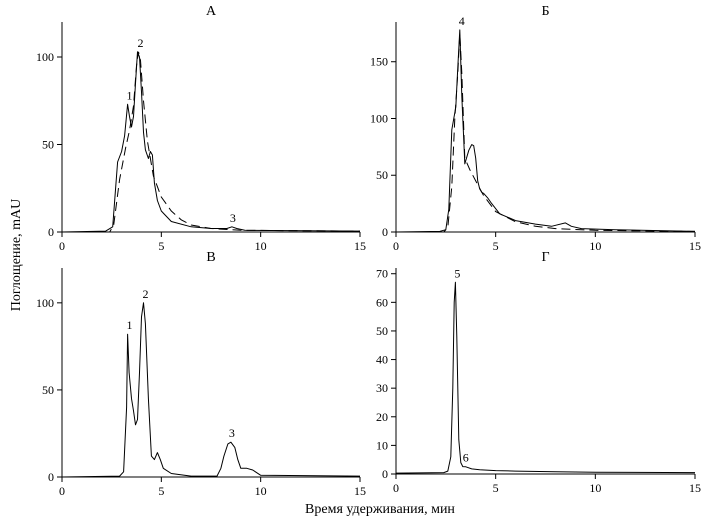 Image resolution: width=721 pixels, height=520 pixels. Describe the element at coordinates (360, 246) in the screenshot. I see `panel-1-x-tick-label: 15` at that location.